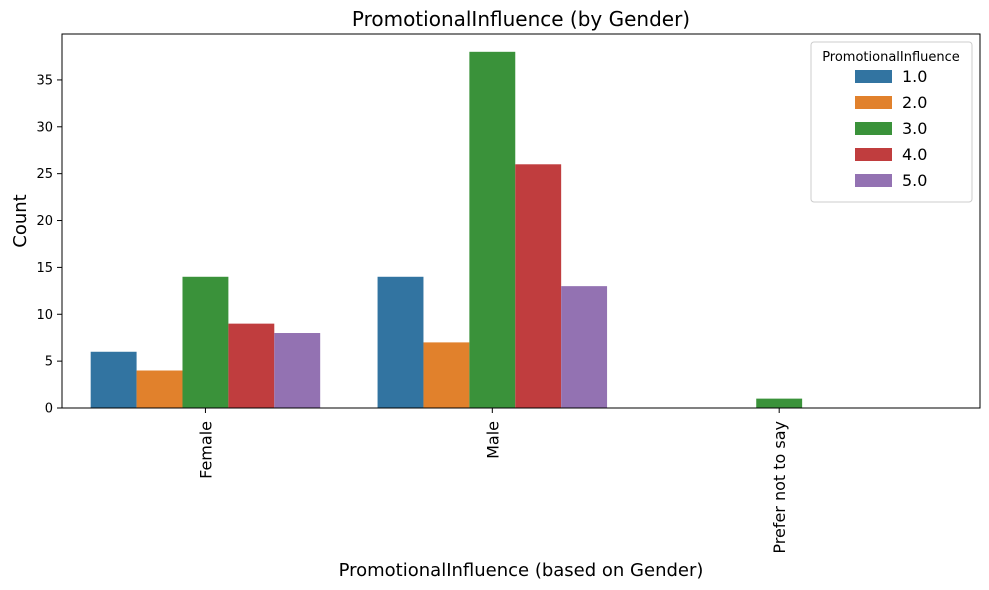 The width and height of the screenshot is (989, 590). Describe the element at coordinates (44, 174) in the screenshot. I see `y-tick-label: 25` at that location.